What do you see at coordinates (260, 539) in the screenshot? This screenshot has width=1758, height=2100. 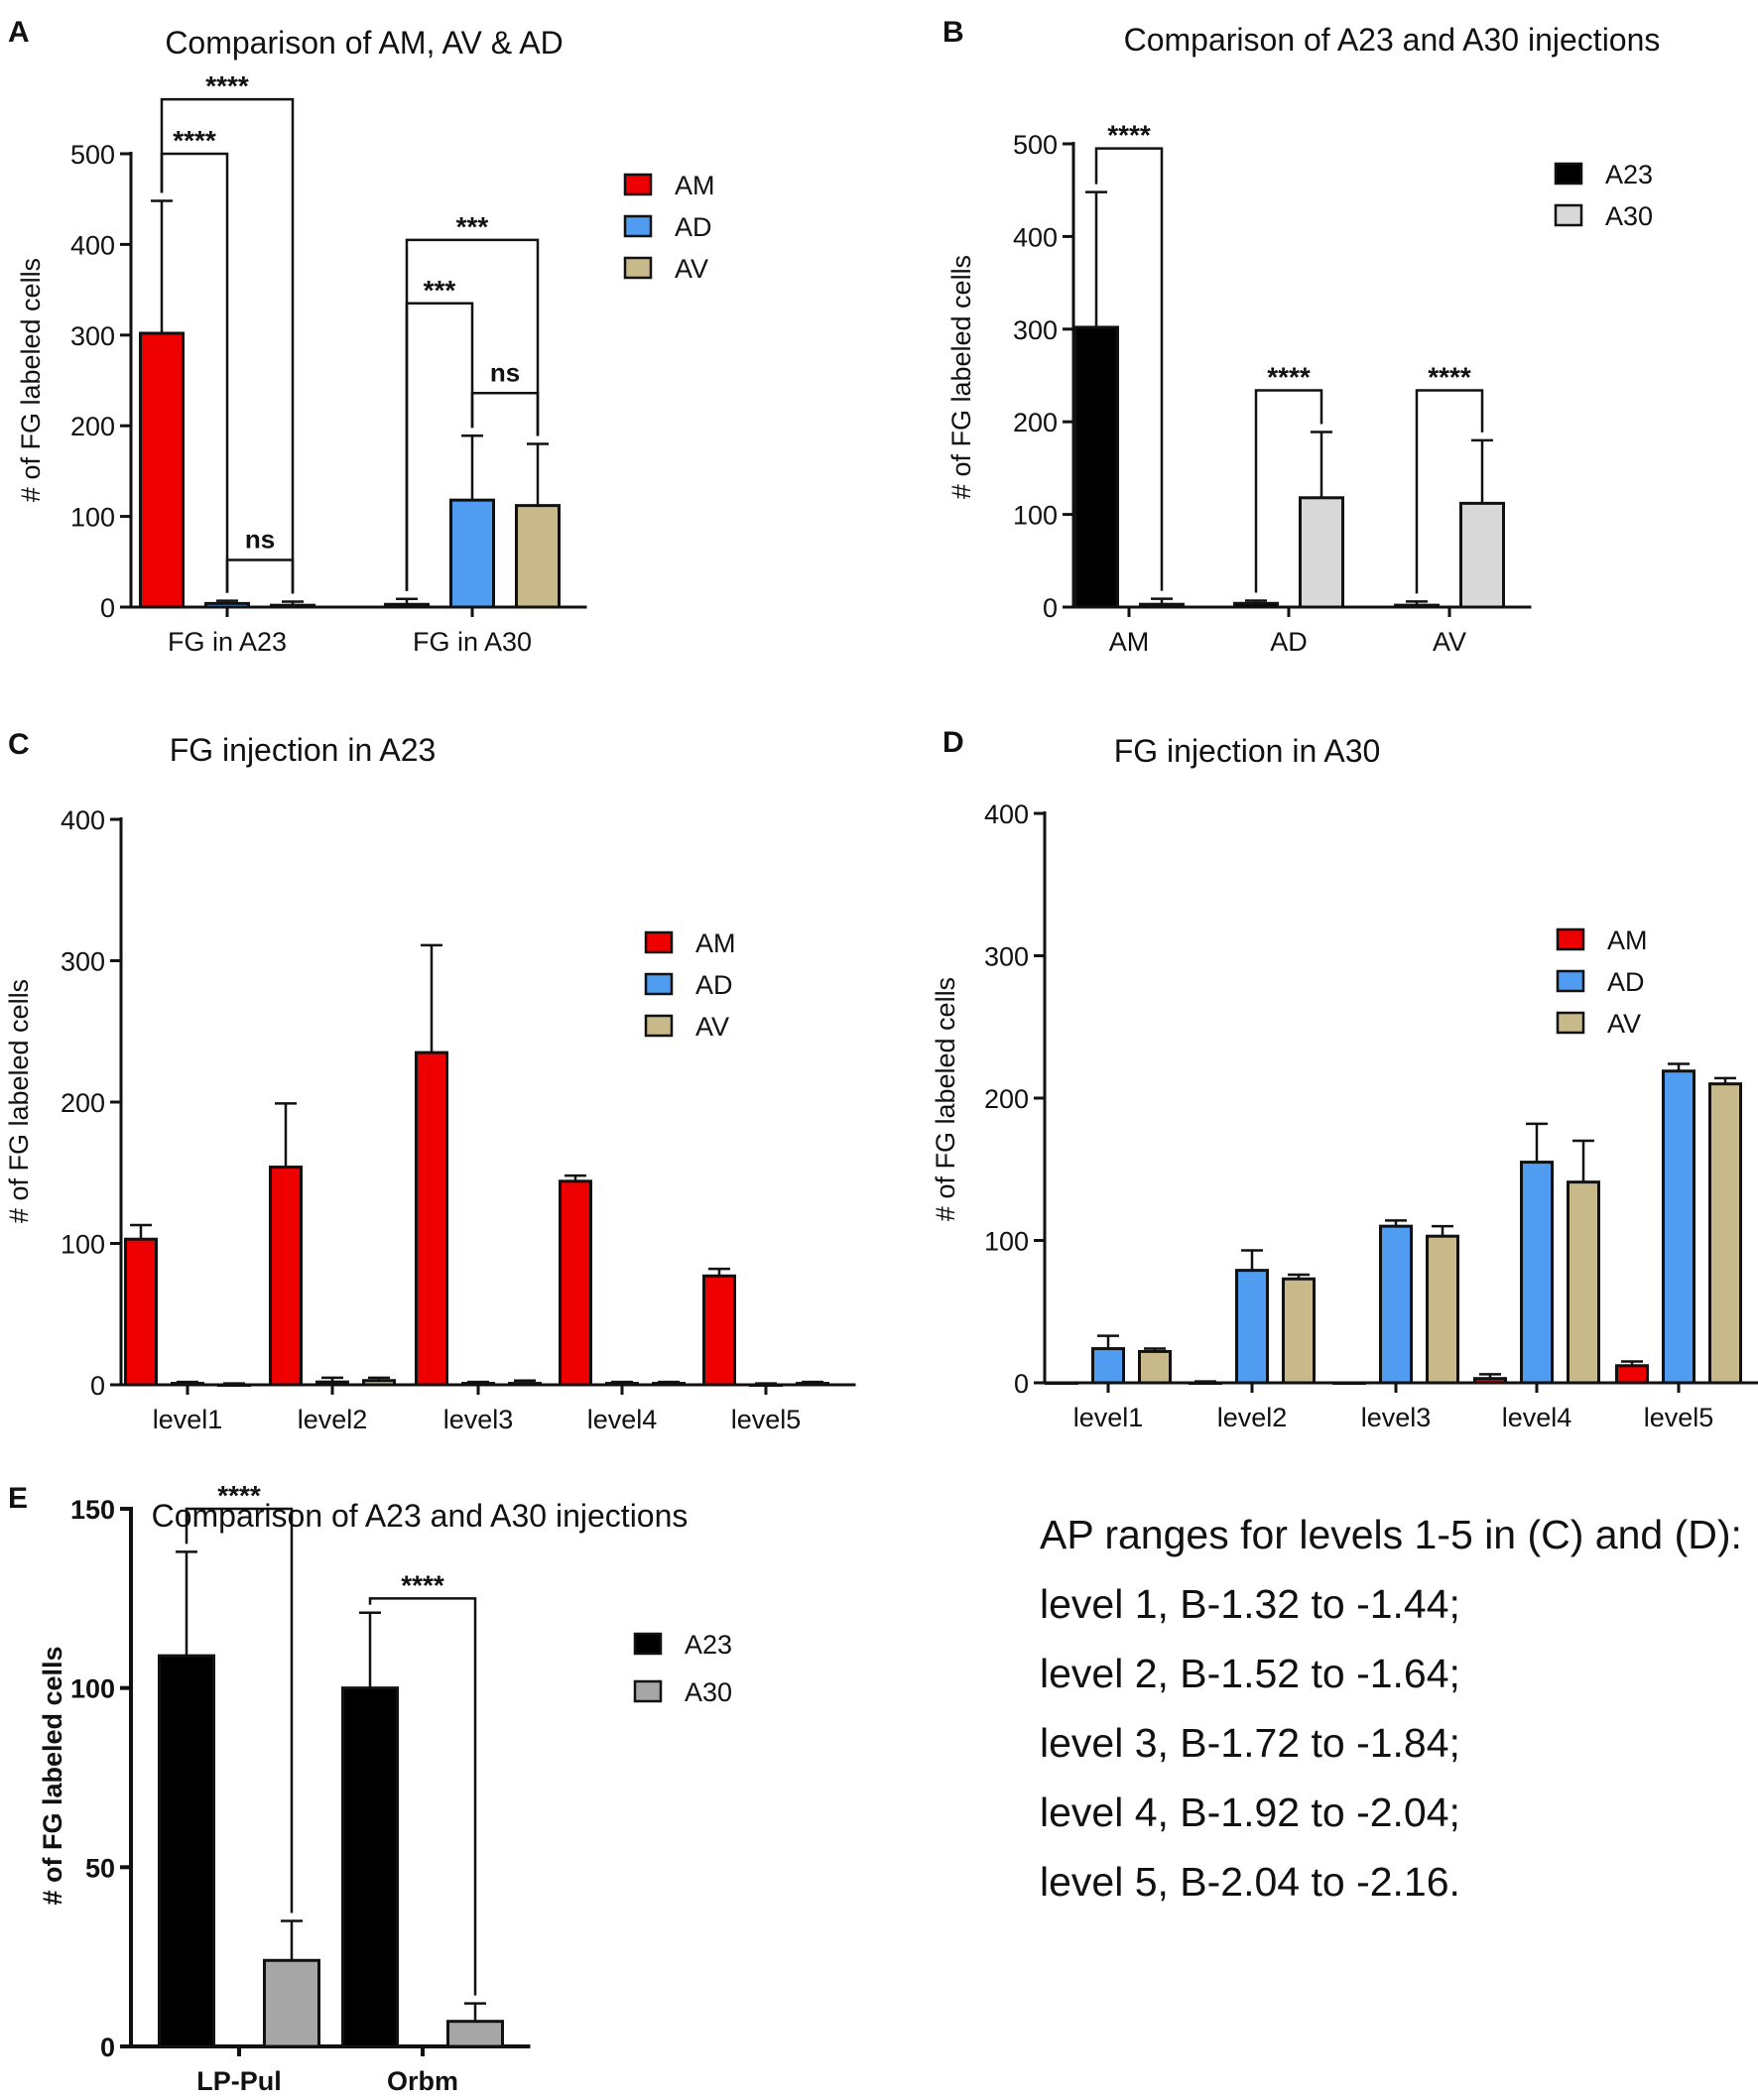 I see `significance-label: ns` at bounding box center [260, 539].